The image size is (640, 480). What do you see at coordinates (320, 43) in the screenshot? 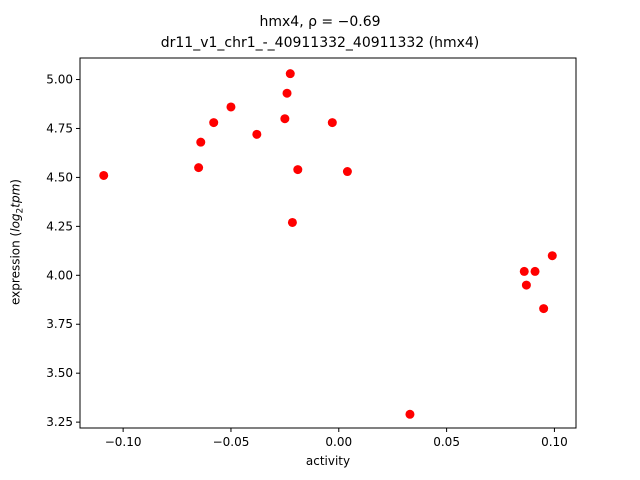
I see `chart-title-line2: dr11_v1_chr1_-_40911332_40911332 (hmx4)` at bounding box center [320, 43].